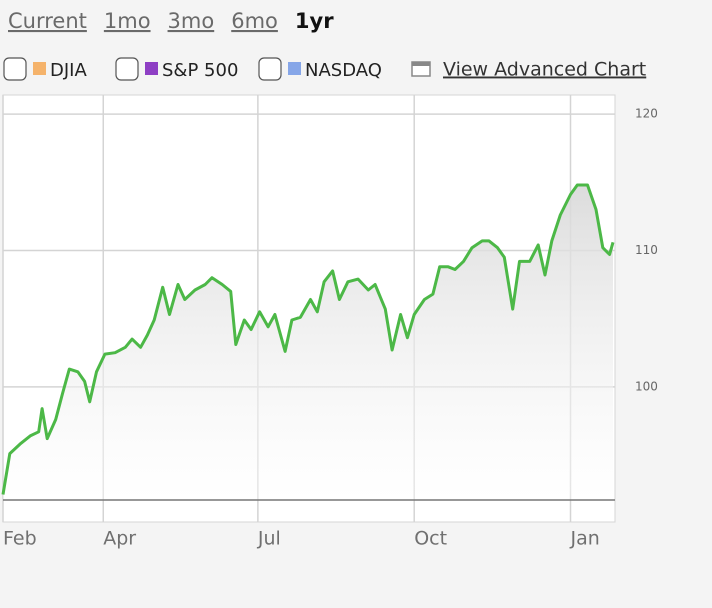 The height and width of the screenshot is (608, 712). Describe the element at coordinates (20, 539) in the screenshot. I see `x-tick-label: Feb` at that location.